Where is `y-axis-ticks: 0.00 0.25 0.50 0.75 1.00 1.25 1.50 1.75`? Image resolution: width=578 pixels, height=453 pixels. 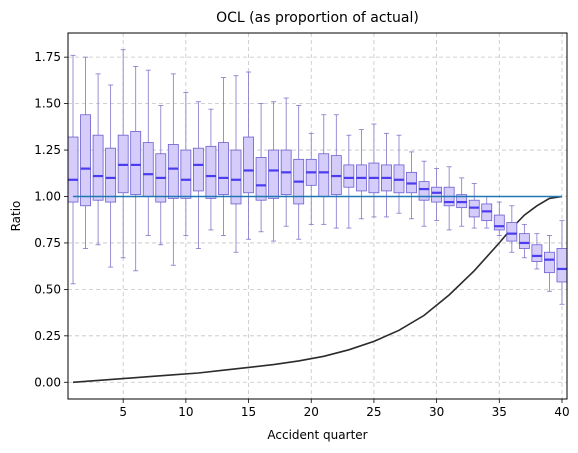
y-axis-ticks: 0.00 0.25 0.50 0.75 1.00 1.25 1.50 1.75 is located at coordinates (51, 219).